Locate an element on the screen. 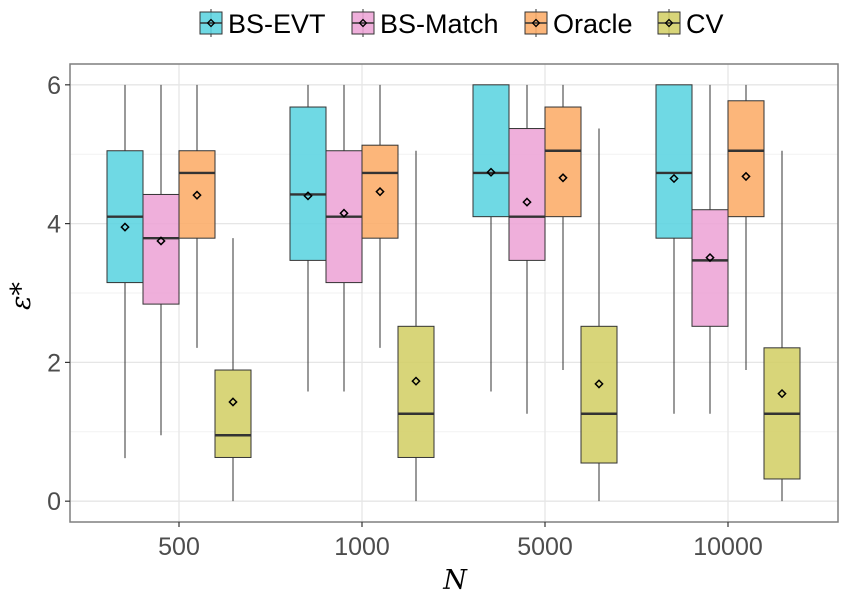 This screenshot has width=847, height=605. legend-label: CV is located at coordinates (705, 24).